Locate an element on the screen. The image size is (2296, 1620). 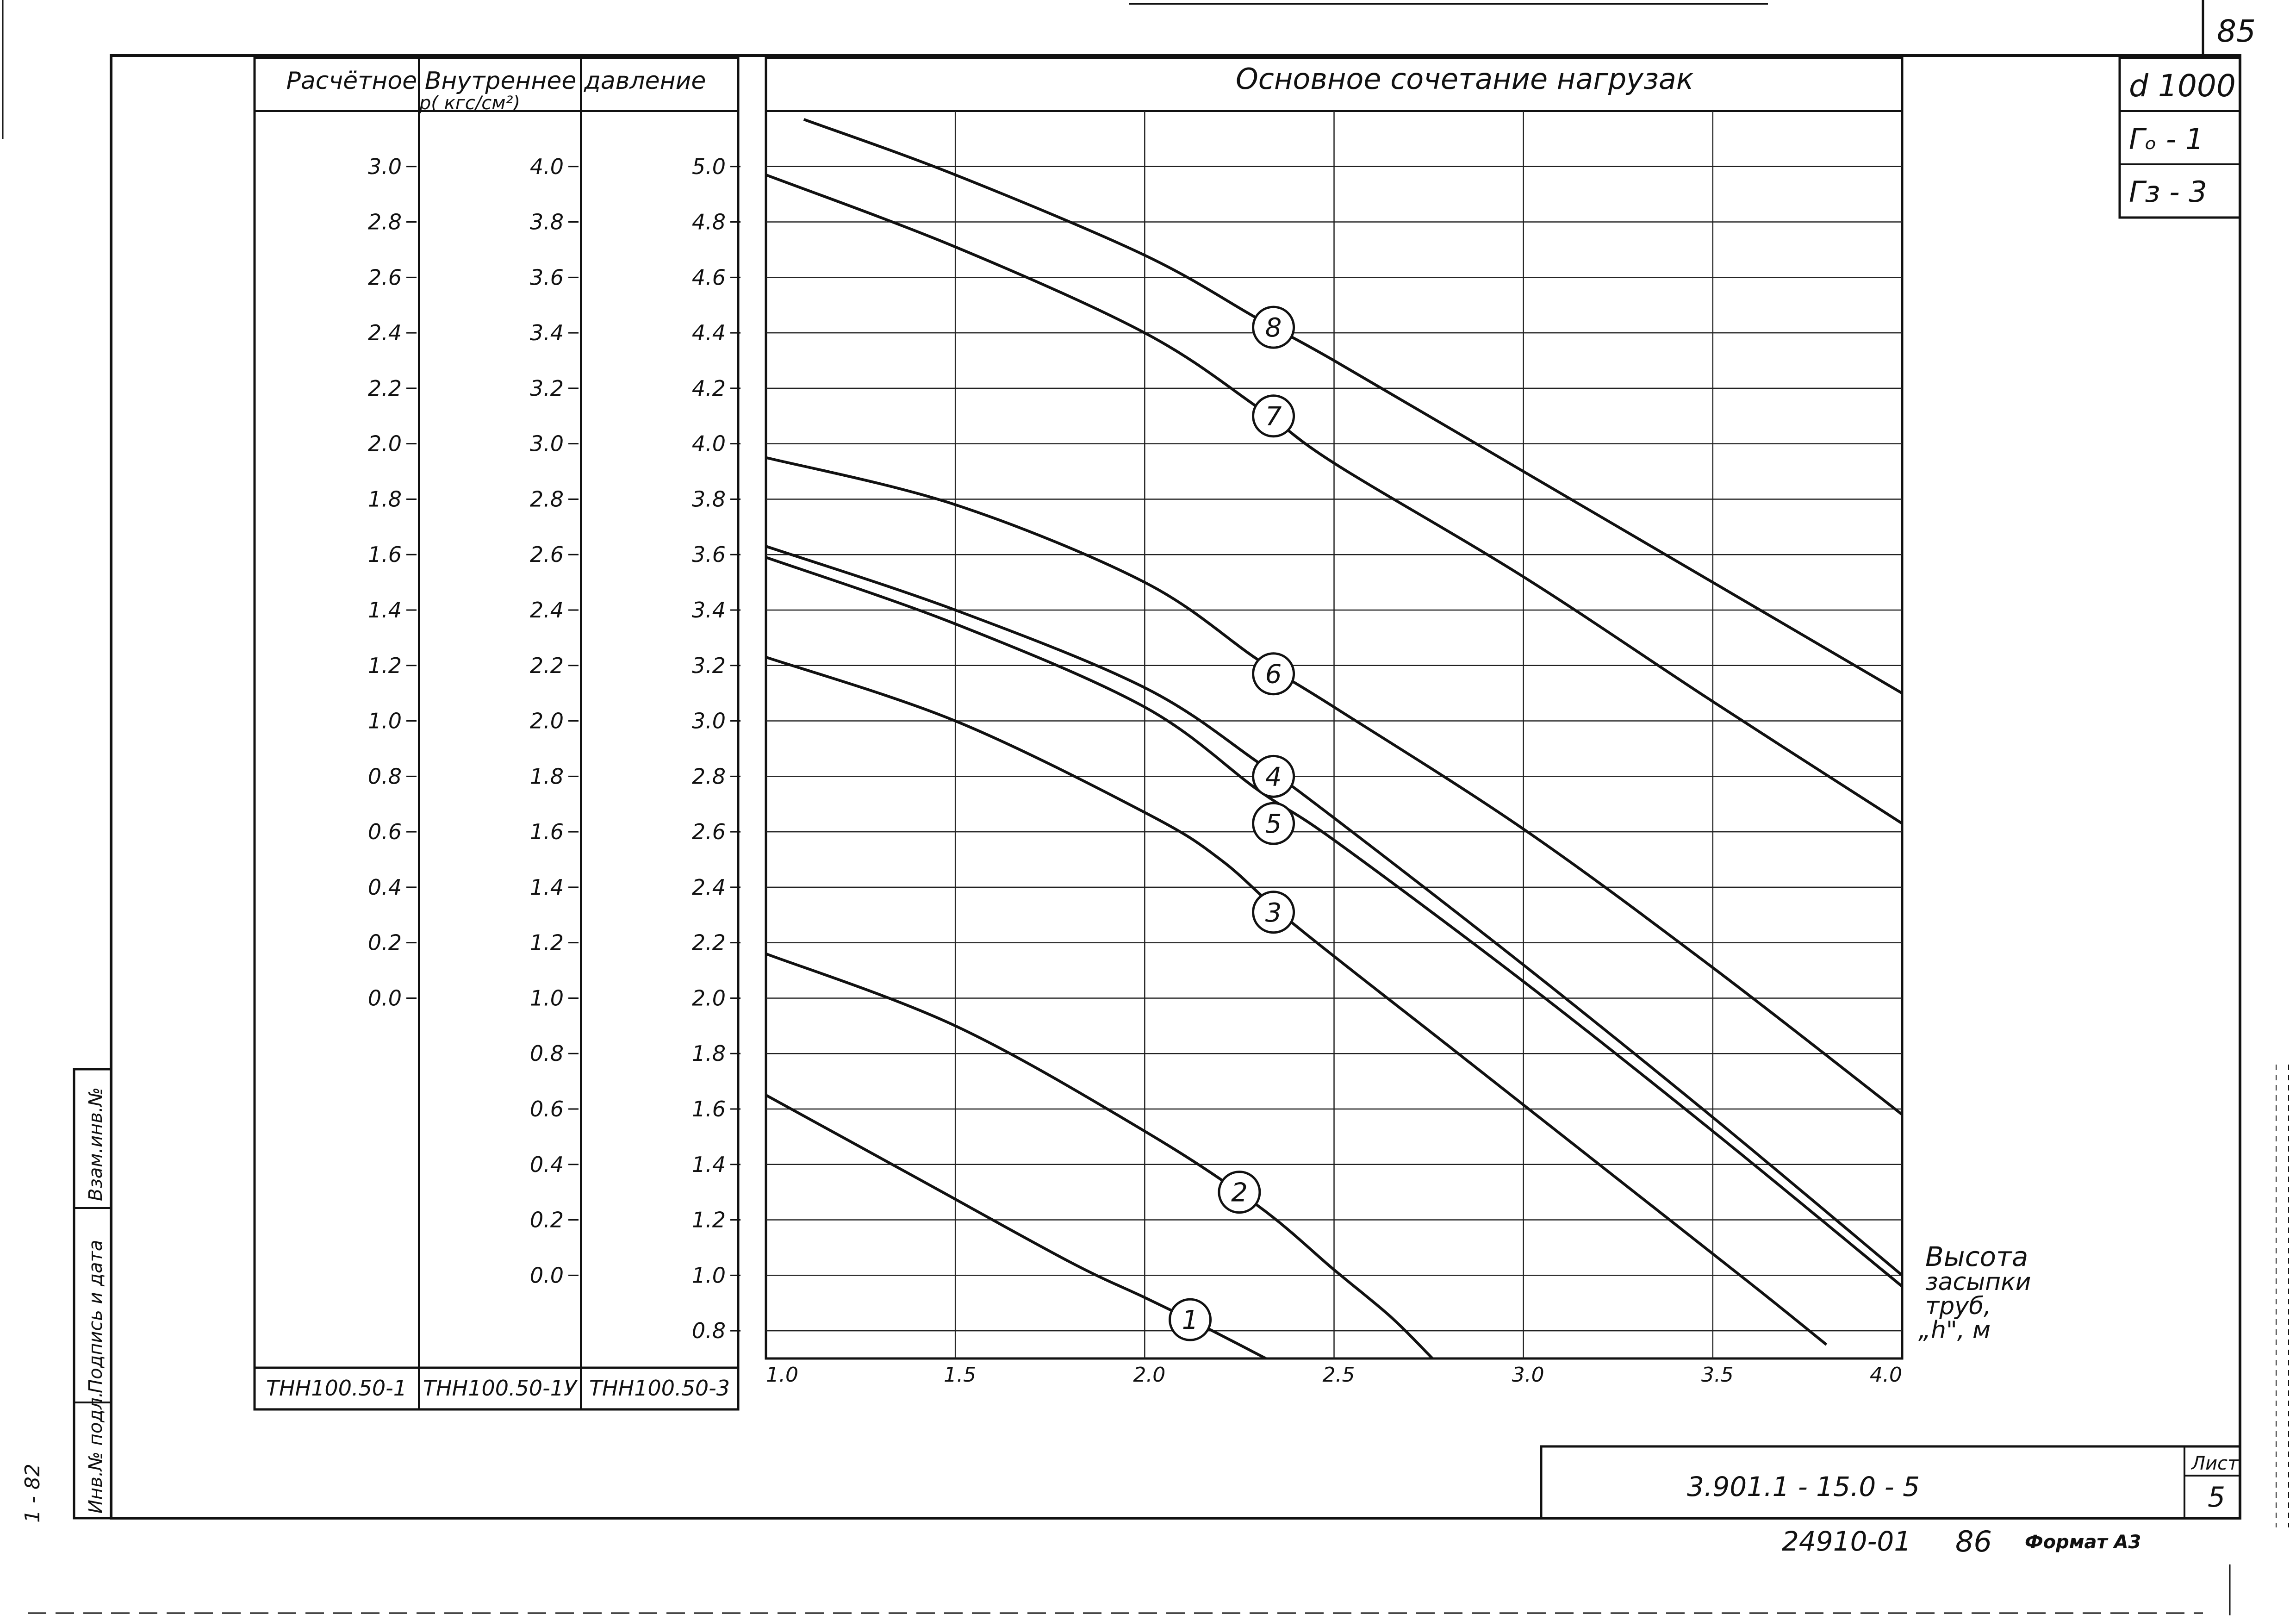
curve-label-4: 4 is located at coordinates (1273, 777).